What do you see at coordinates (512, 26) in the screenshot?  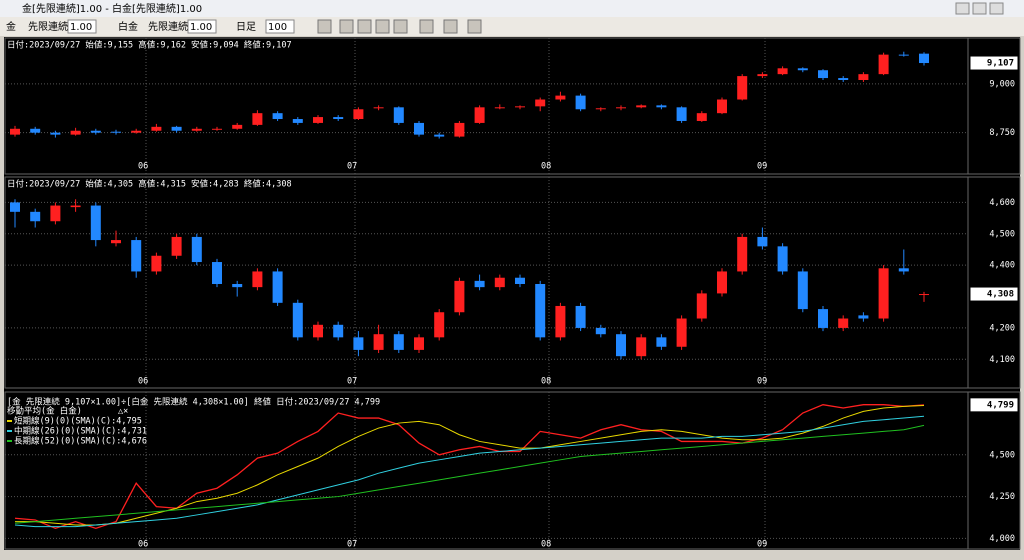 I see `toolbar` at bounding box center [512, 26].